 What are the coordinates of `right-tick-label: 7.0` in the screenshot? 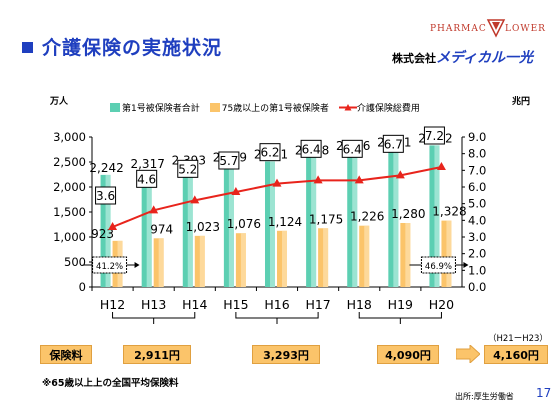 It's located at (477, 170).